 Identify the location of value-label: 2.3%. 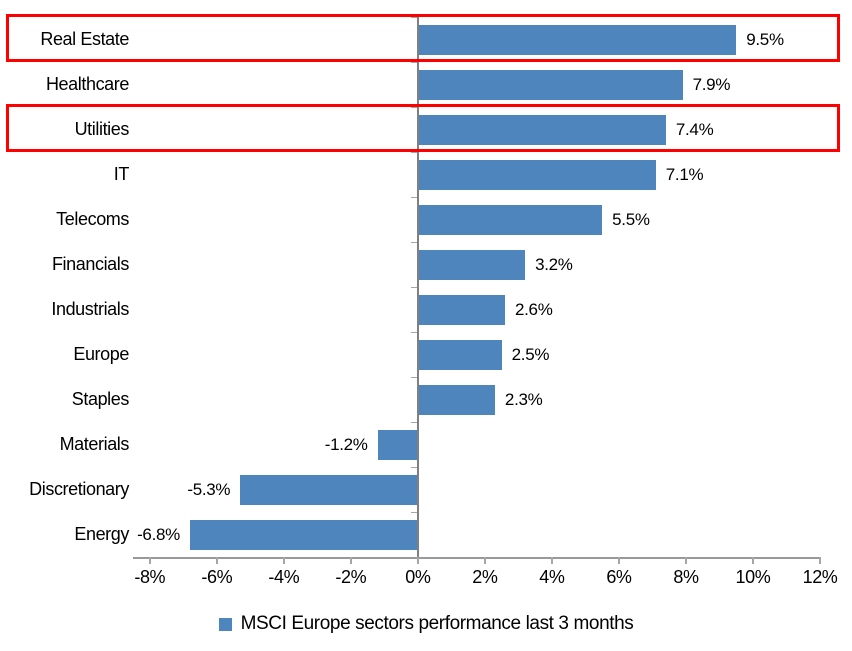
(523, 399).